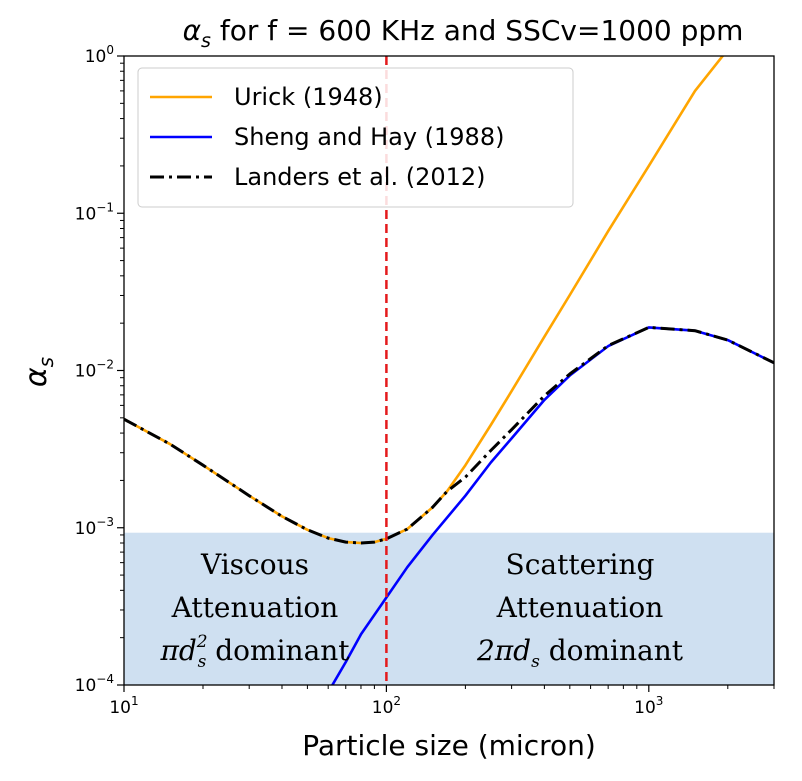  What do you see at coordinates (255, 607) in the screenshot?
I see `region-left-line-2: Attenuation` at bounding box center [255, 607].